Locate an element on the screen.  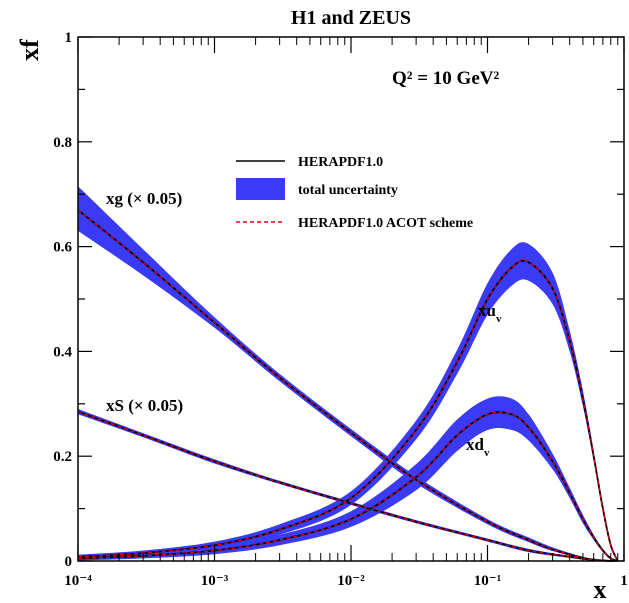
y-axis-label: xf is located at coordinates (29, 50).